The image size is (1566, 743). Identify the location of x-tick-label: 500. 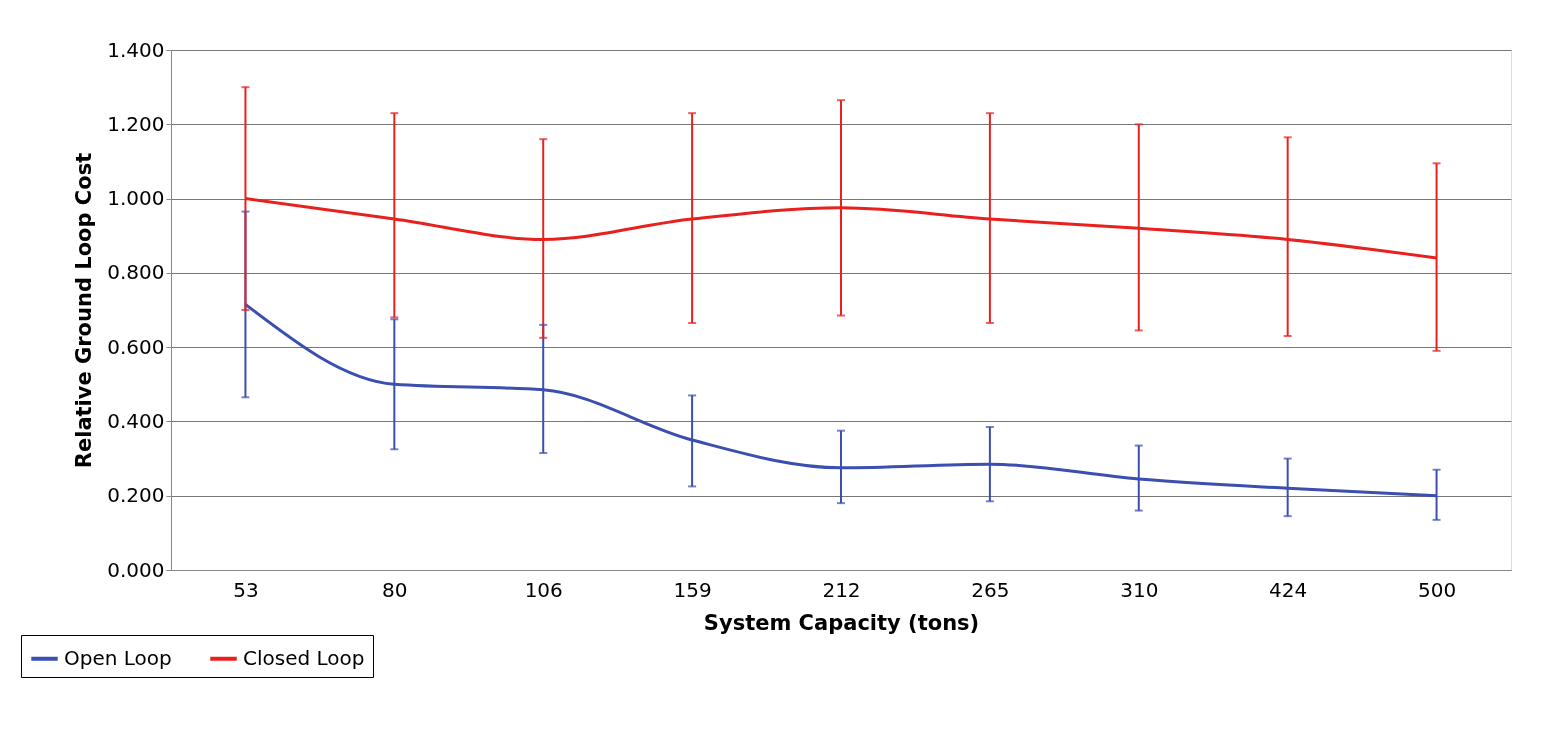
(1437, 589).